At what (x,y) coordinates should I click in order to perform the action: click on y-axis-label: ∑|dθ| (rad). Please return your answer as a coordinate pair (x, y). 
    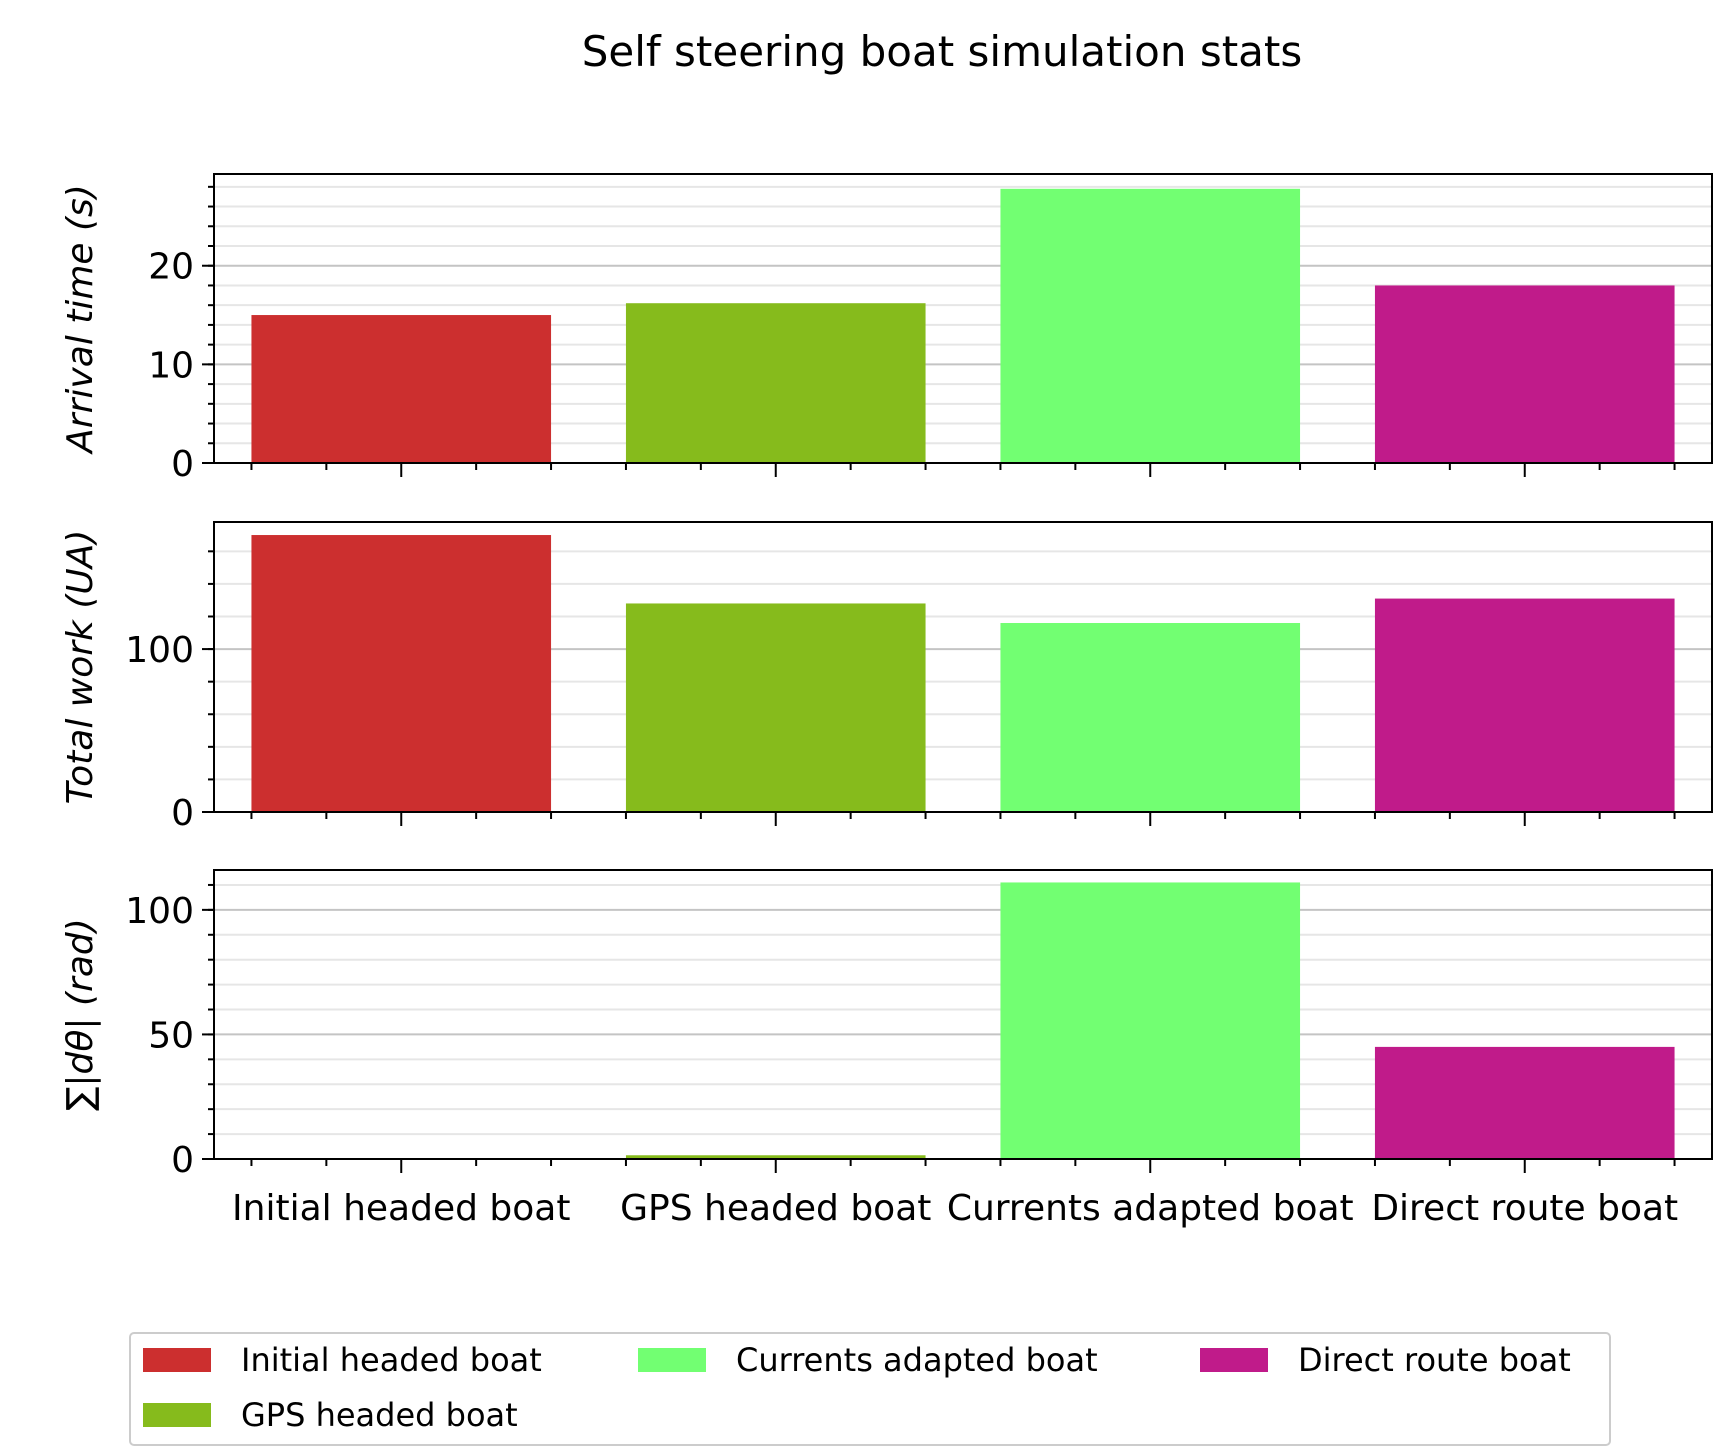
    Looking at the image, I should click on (80, 1014).